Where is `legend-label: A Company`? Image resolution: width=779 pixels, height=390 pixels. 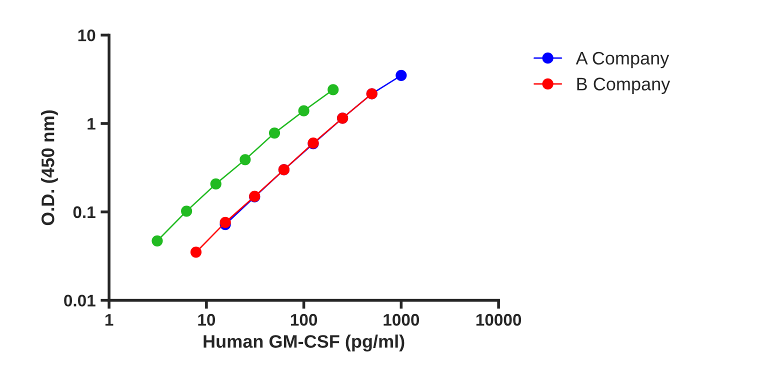 legend-label: A Company is located at coordinates (623, 60).